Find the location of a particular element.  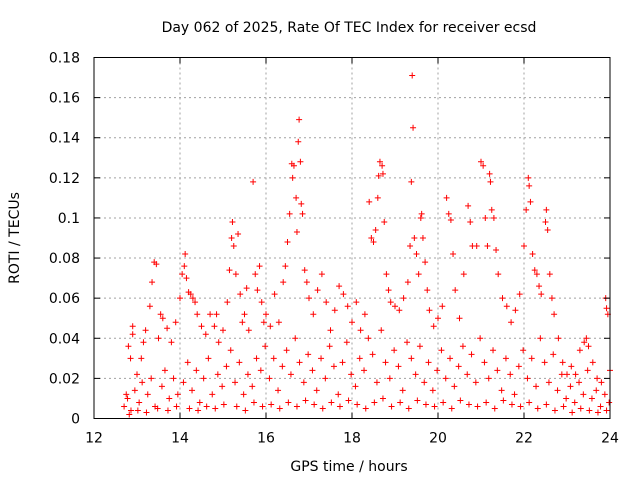

x-tick-label: 22 is located at coordinates (524, 439).